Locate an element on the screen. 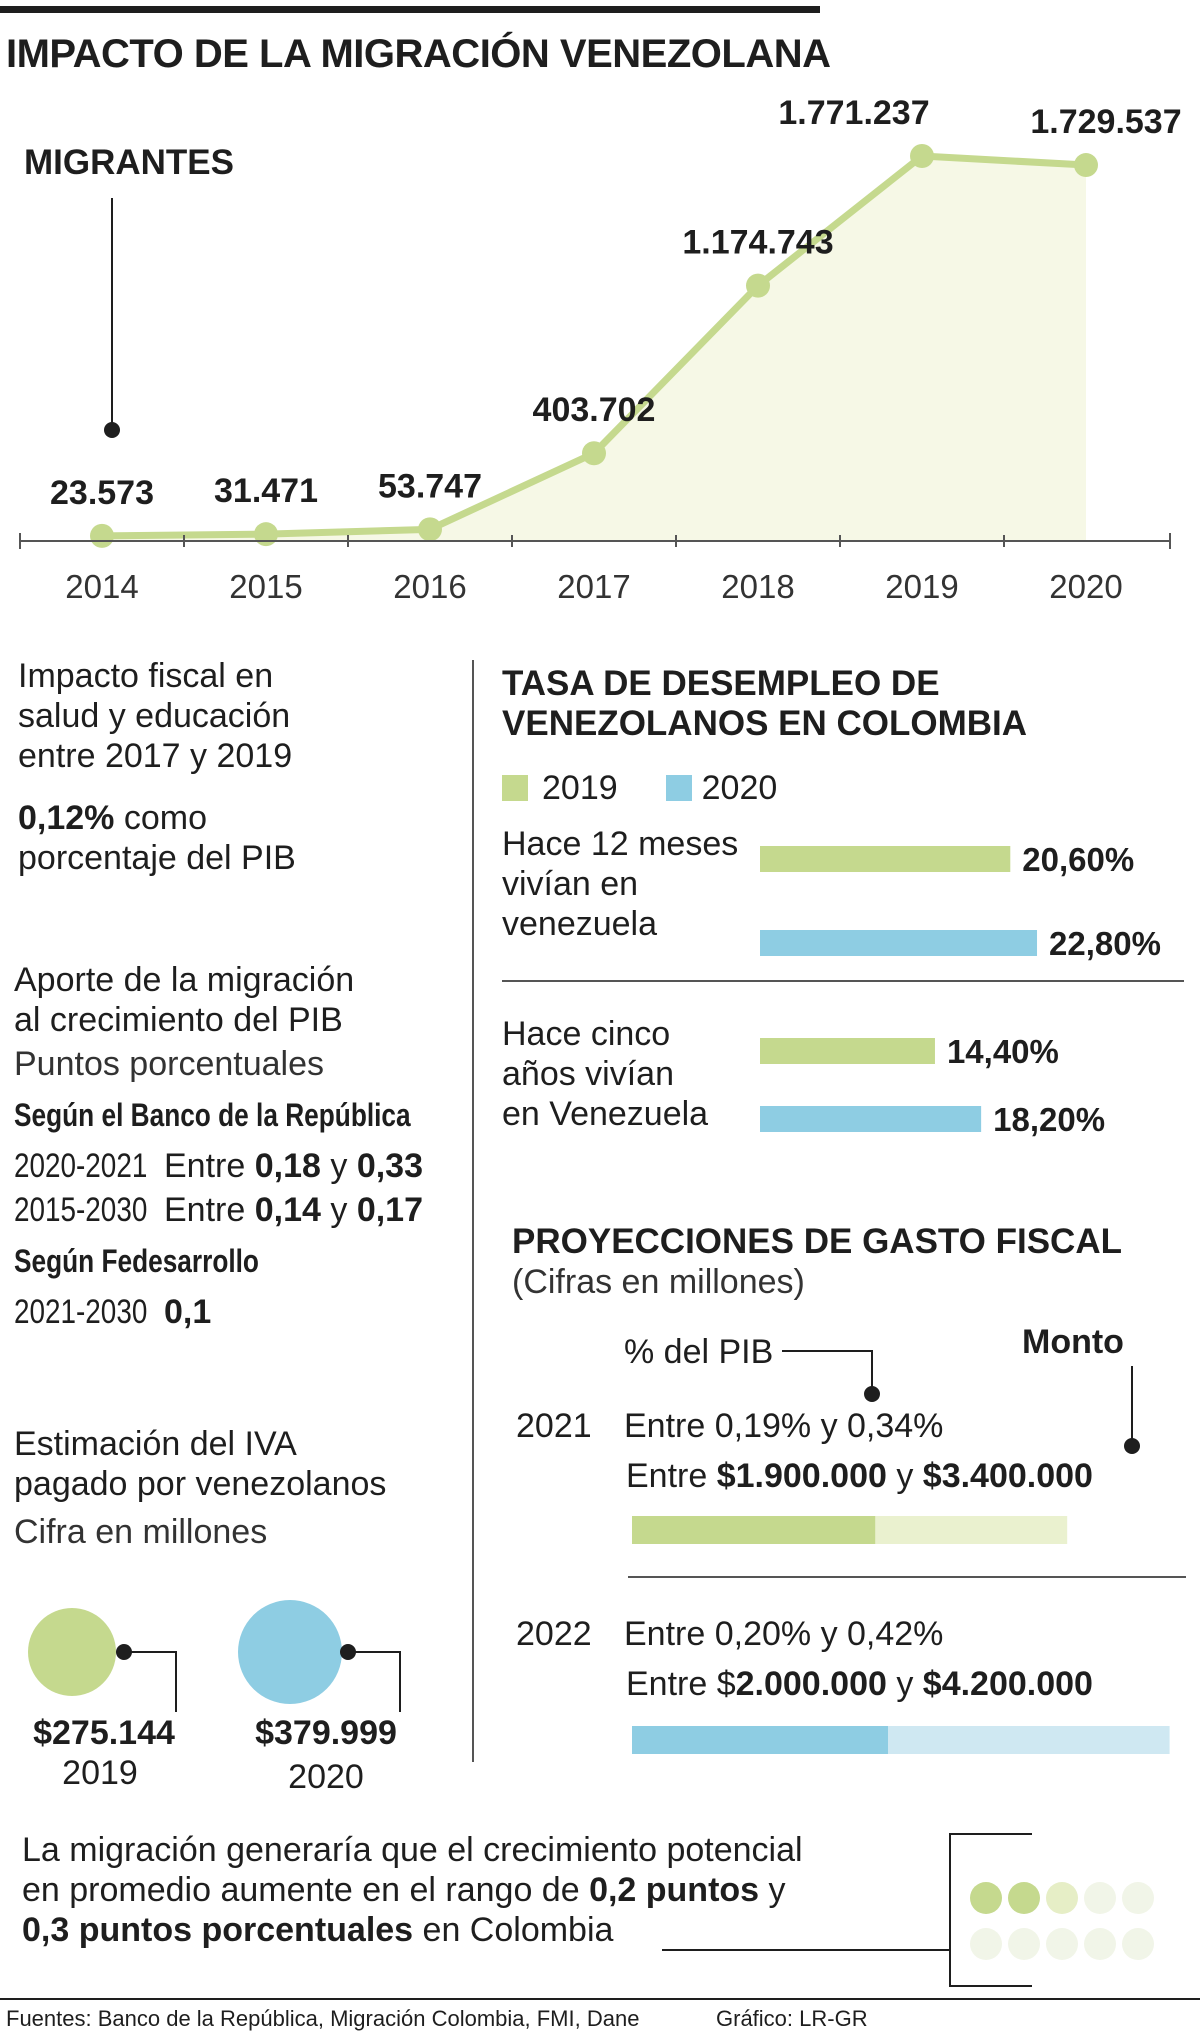 This screenshot has width=1200, height=2034. aporte-high: 0,33 is located at coordinates (389, 1166).